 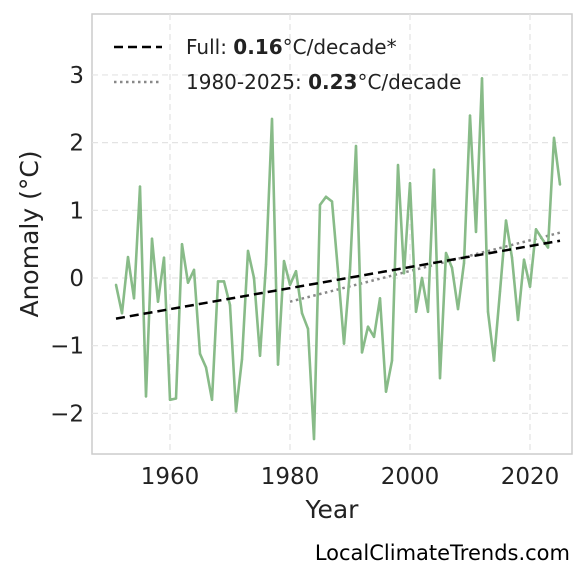 What do you see at coordinates (76, 279) in the screenshot?
I see `y-tick-label: 0` at bounding box center [76, 279].